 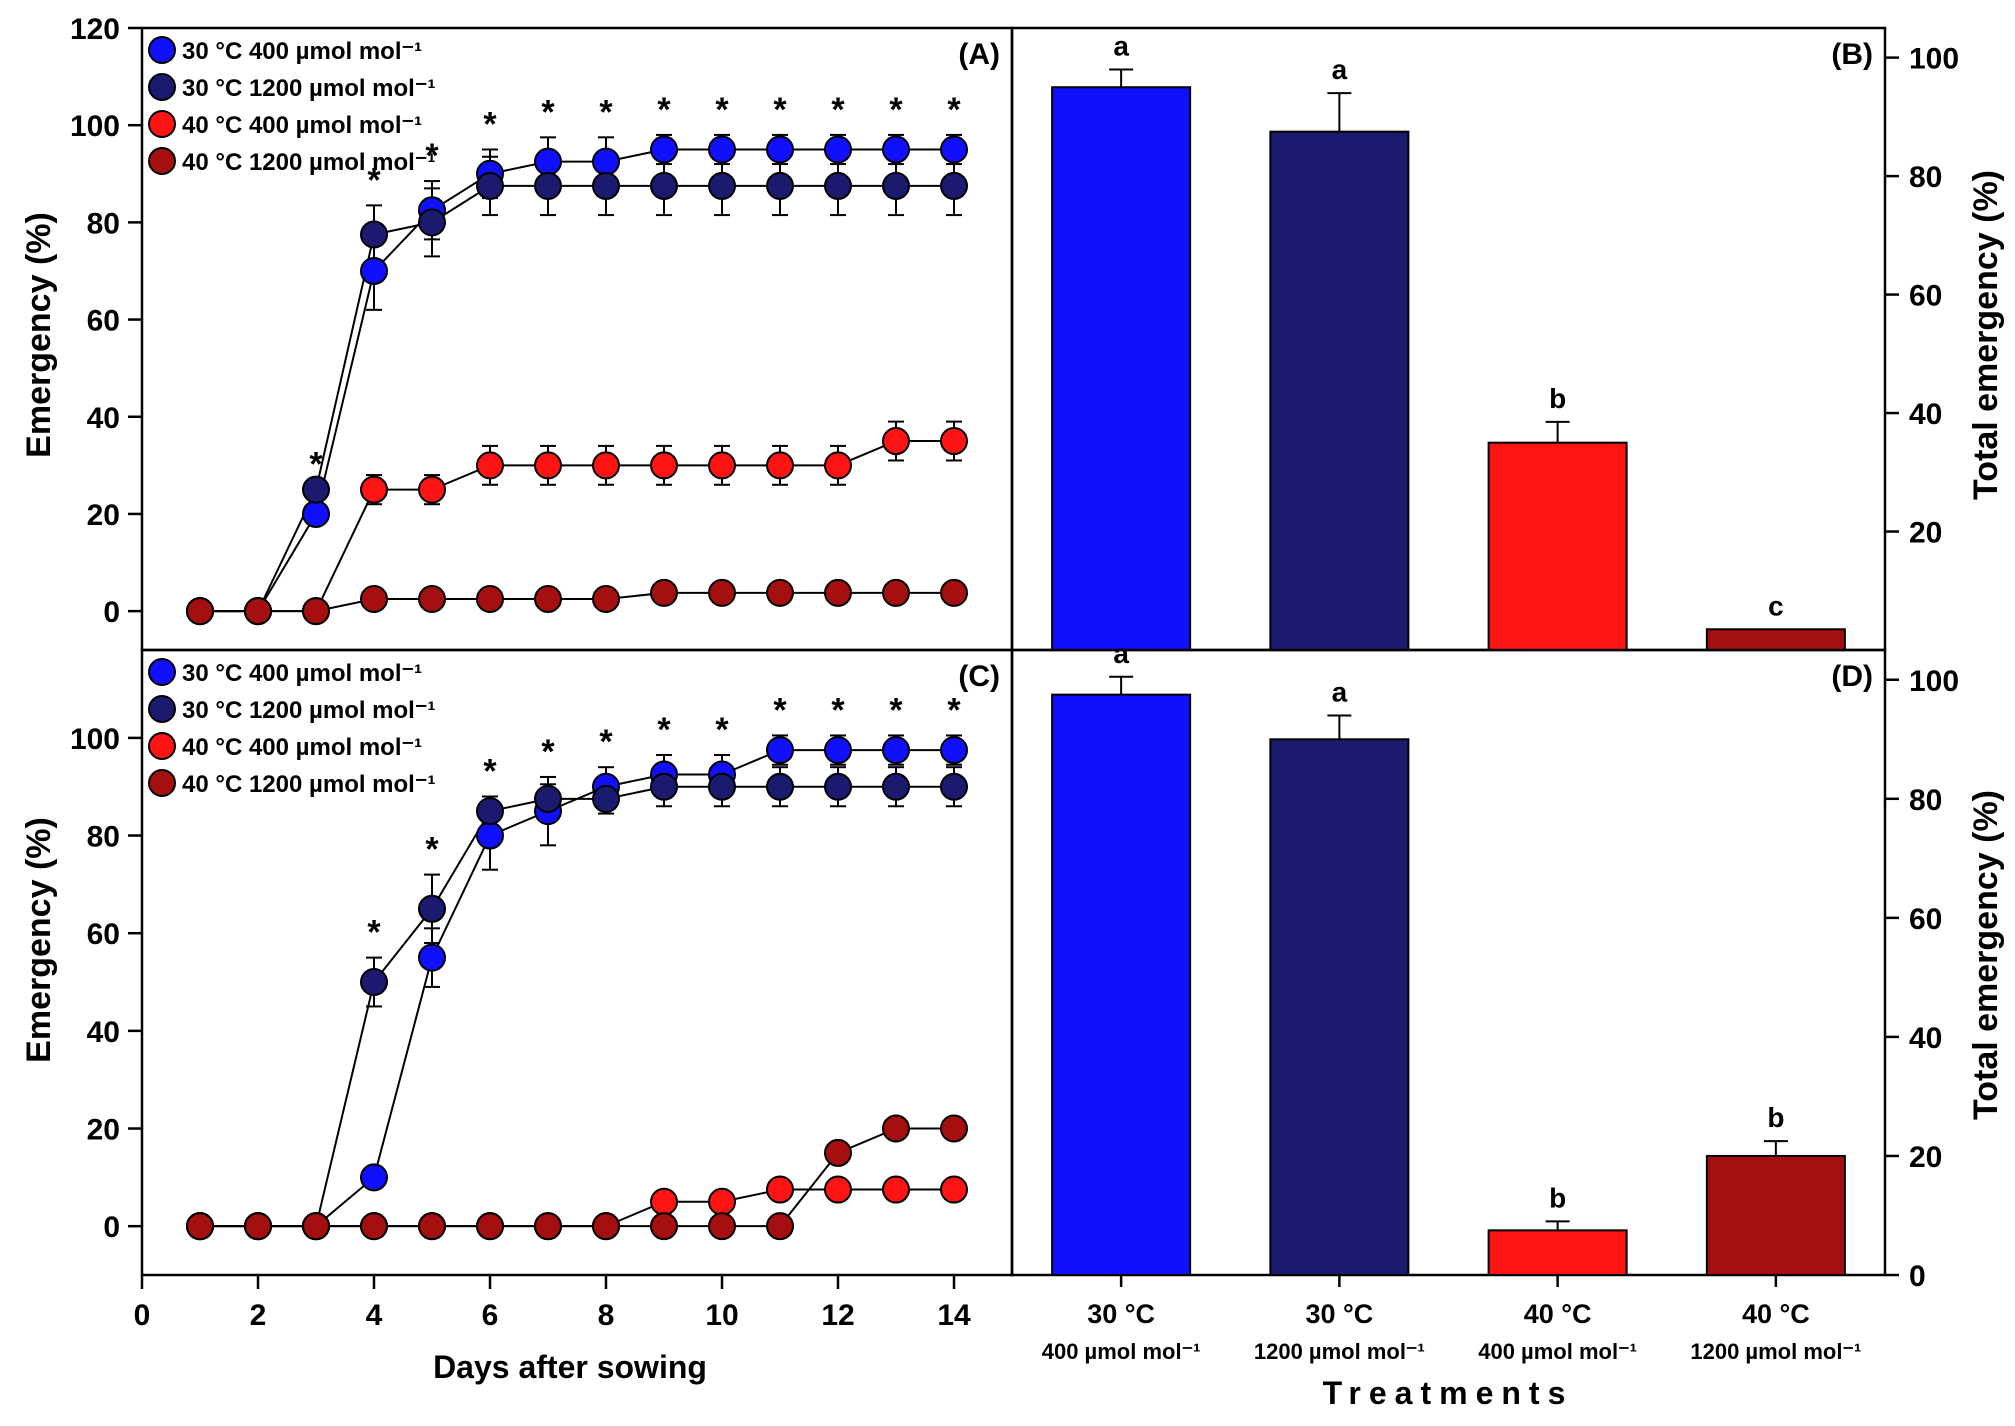 I want to click on y-axis-title-d: Total emergency (%), so click(x=1986, y=955).